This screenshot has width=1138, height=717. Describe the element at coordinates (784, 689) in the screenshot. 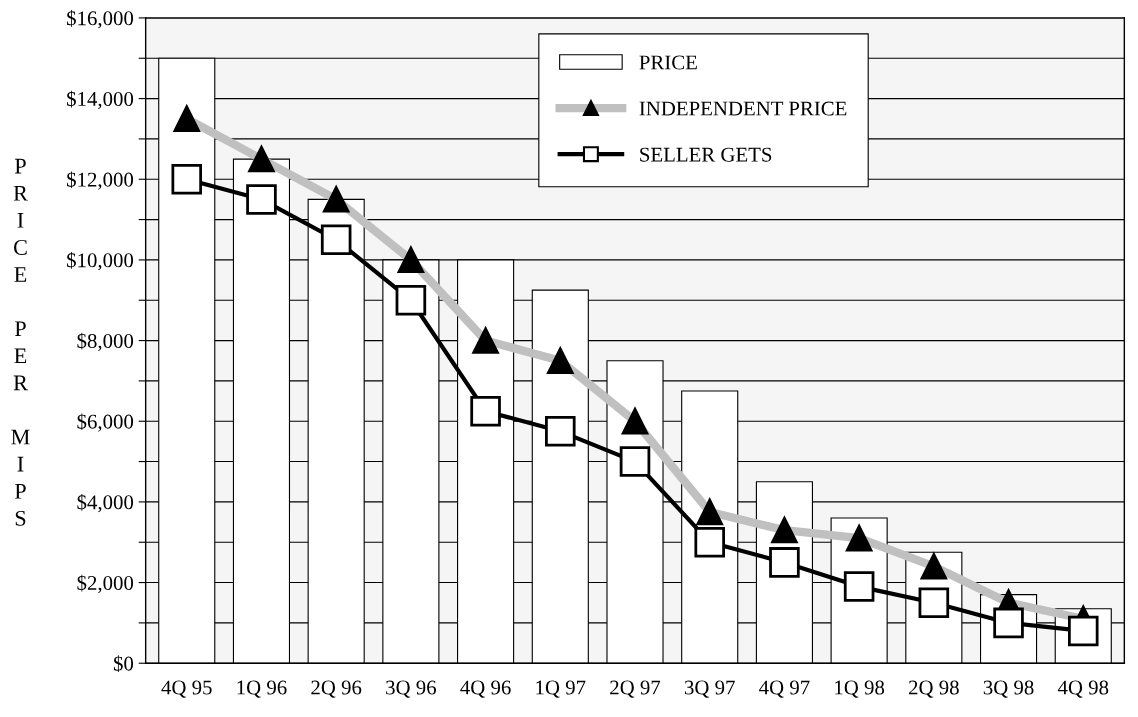

I see `x-tick-label: 4Q 97` at that location.